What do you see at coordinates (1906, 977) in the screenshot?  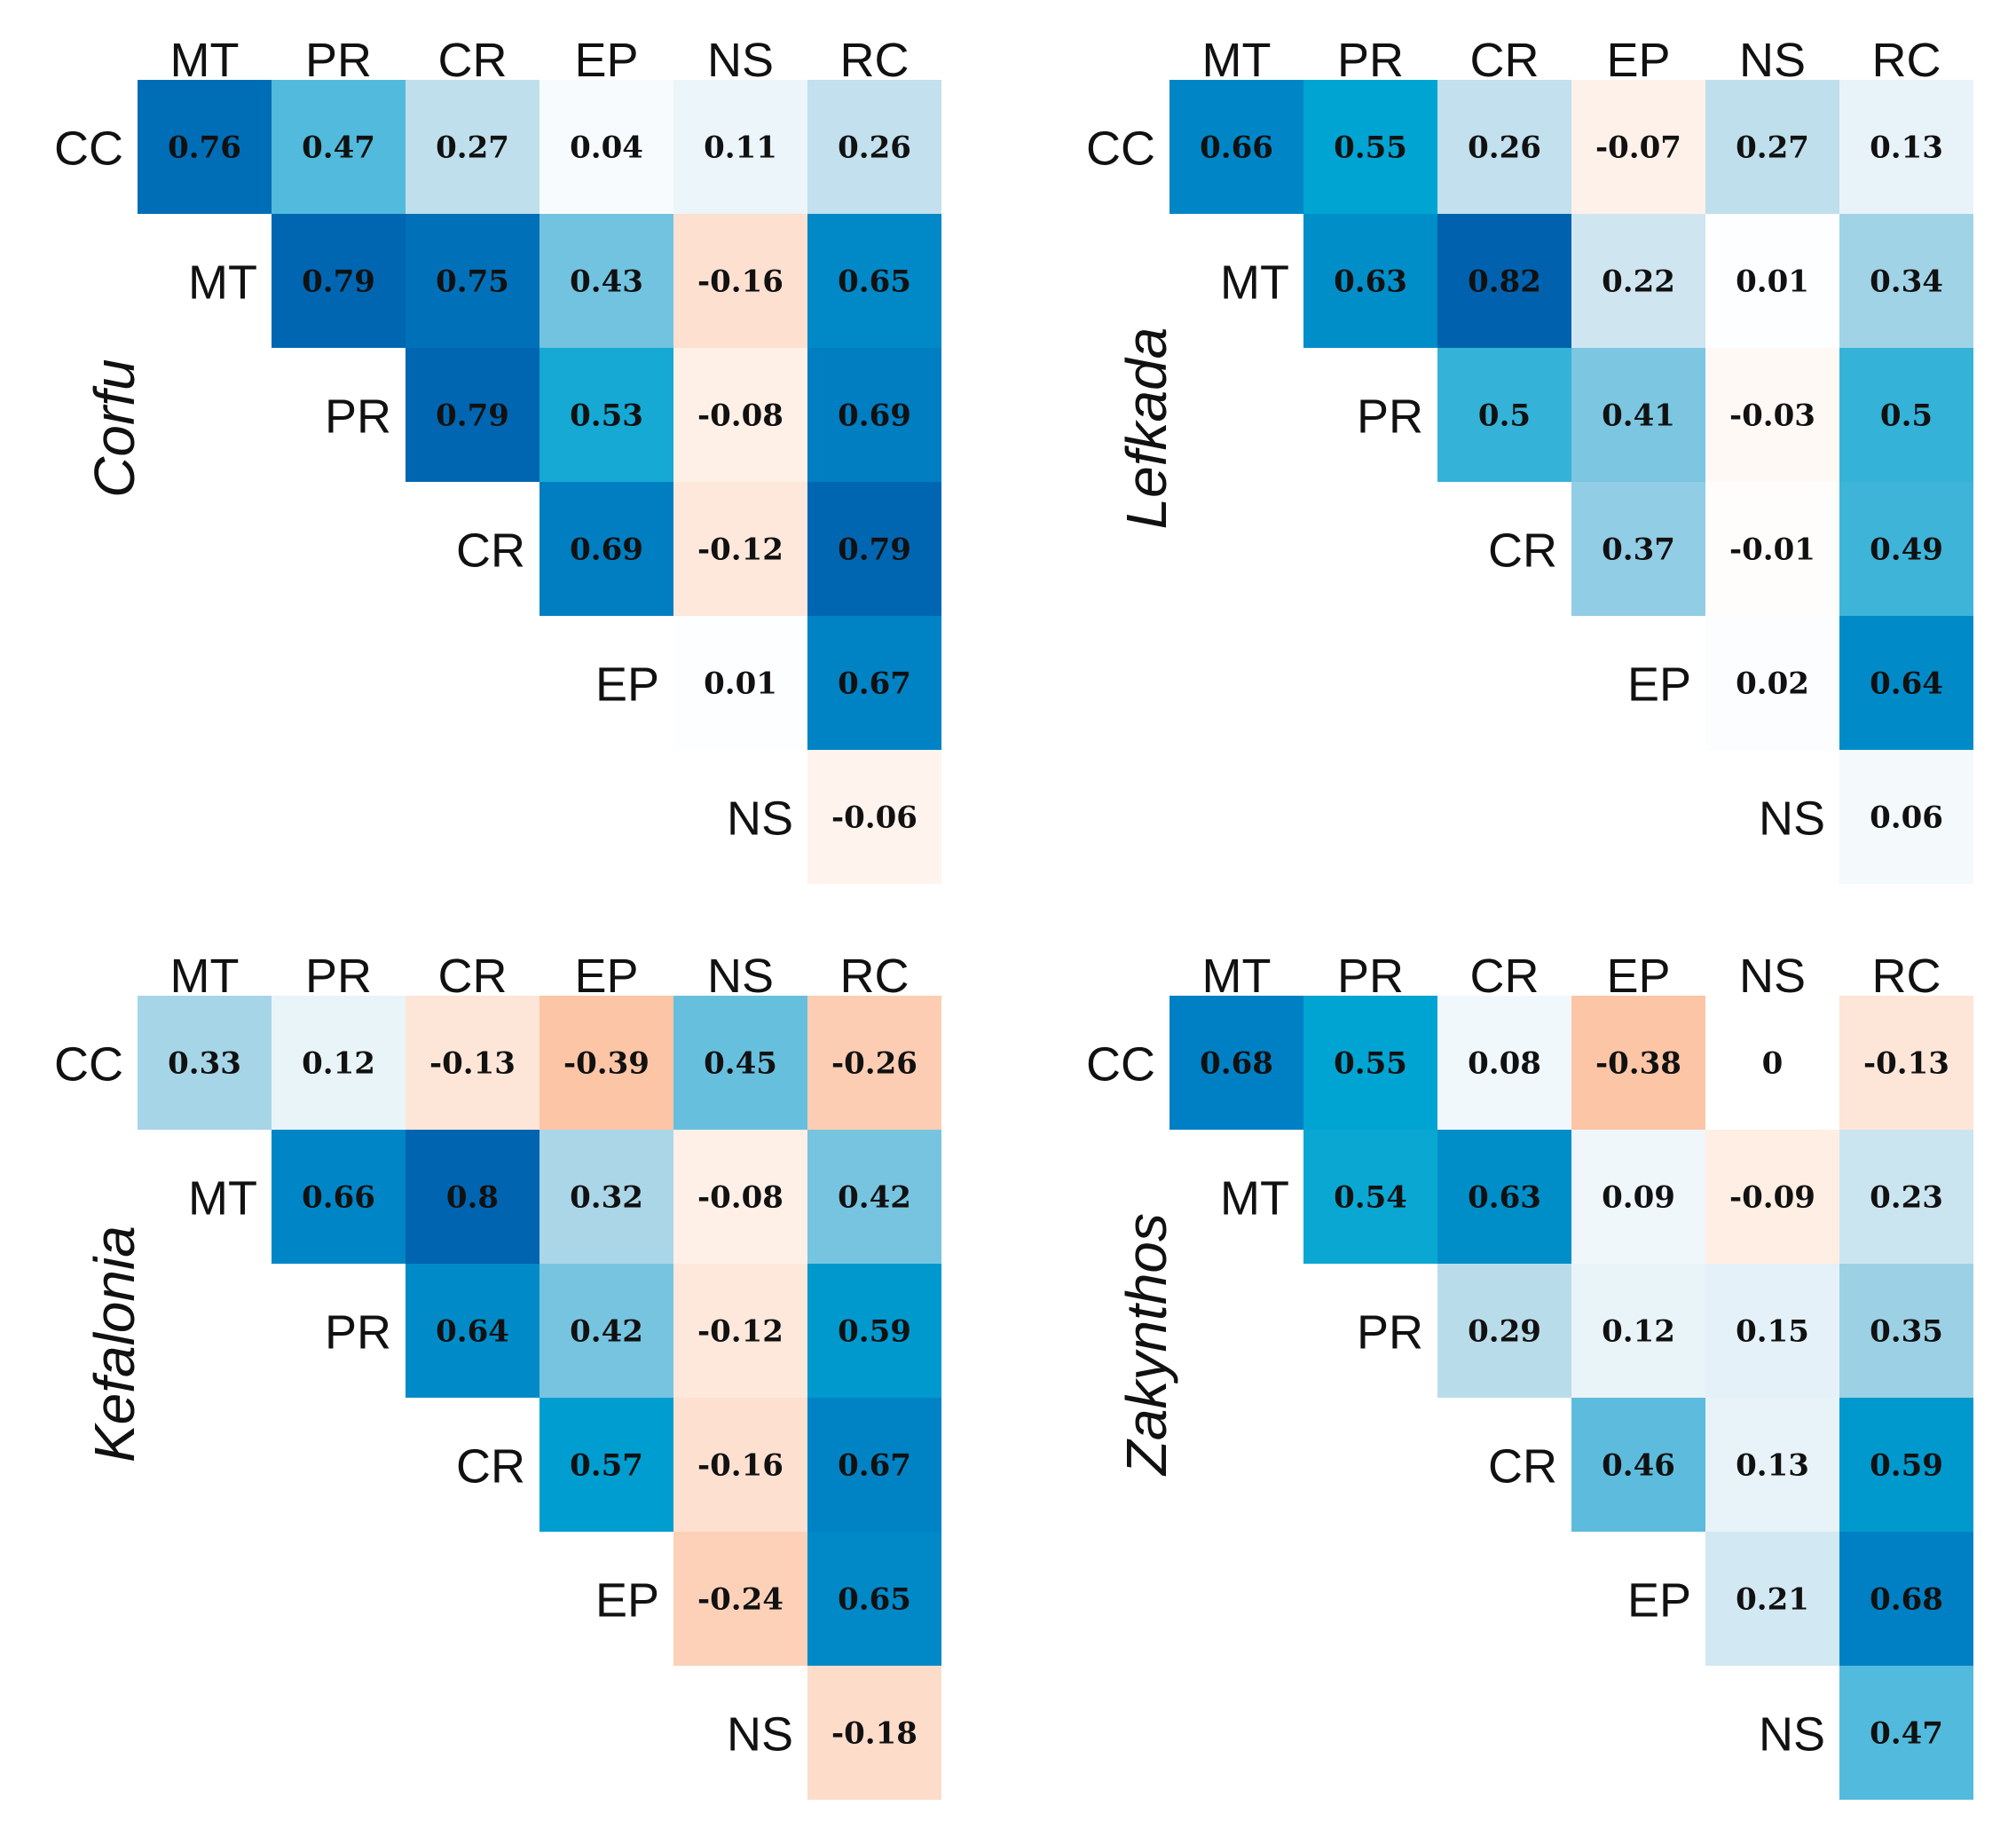 I see `column-label: RC` at bounding box center [1906, 977].